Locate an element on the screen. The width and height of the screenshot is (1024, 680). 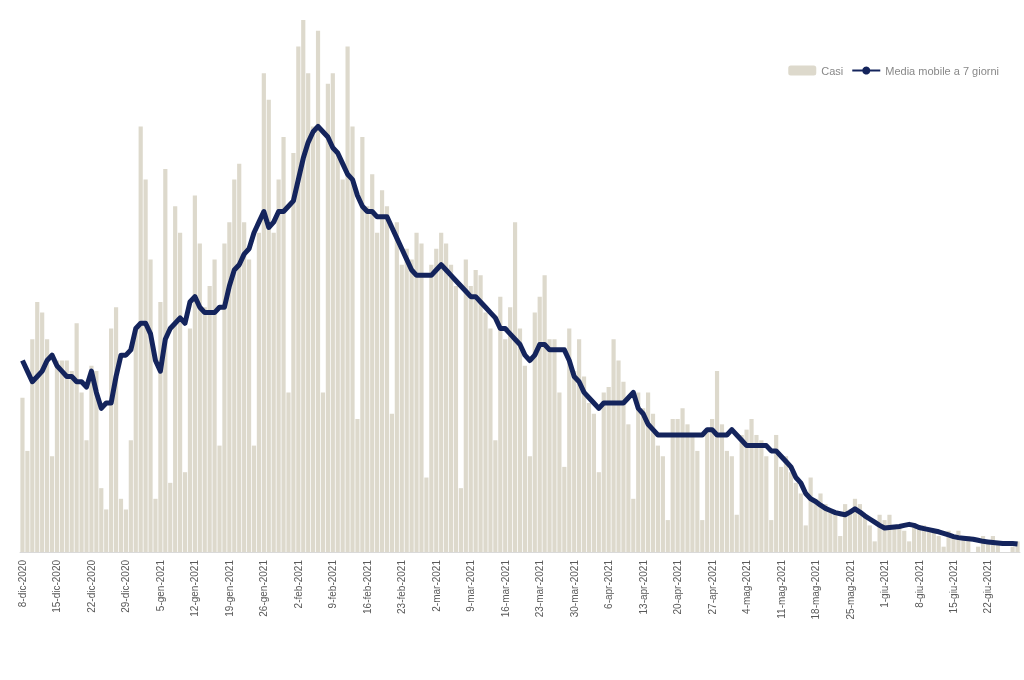
x-tick-label: 11-mag-2021 is located at coordinates (781, 589).